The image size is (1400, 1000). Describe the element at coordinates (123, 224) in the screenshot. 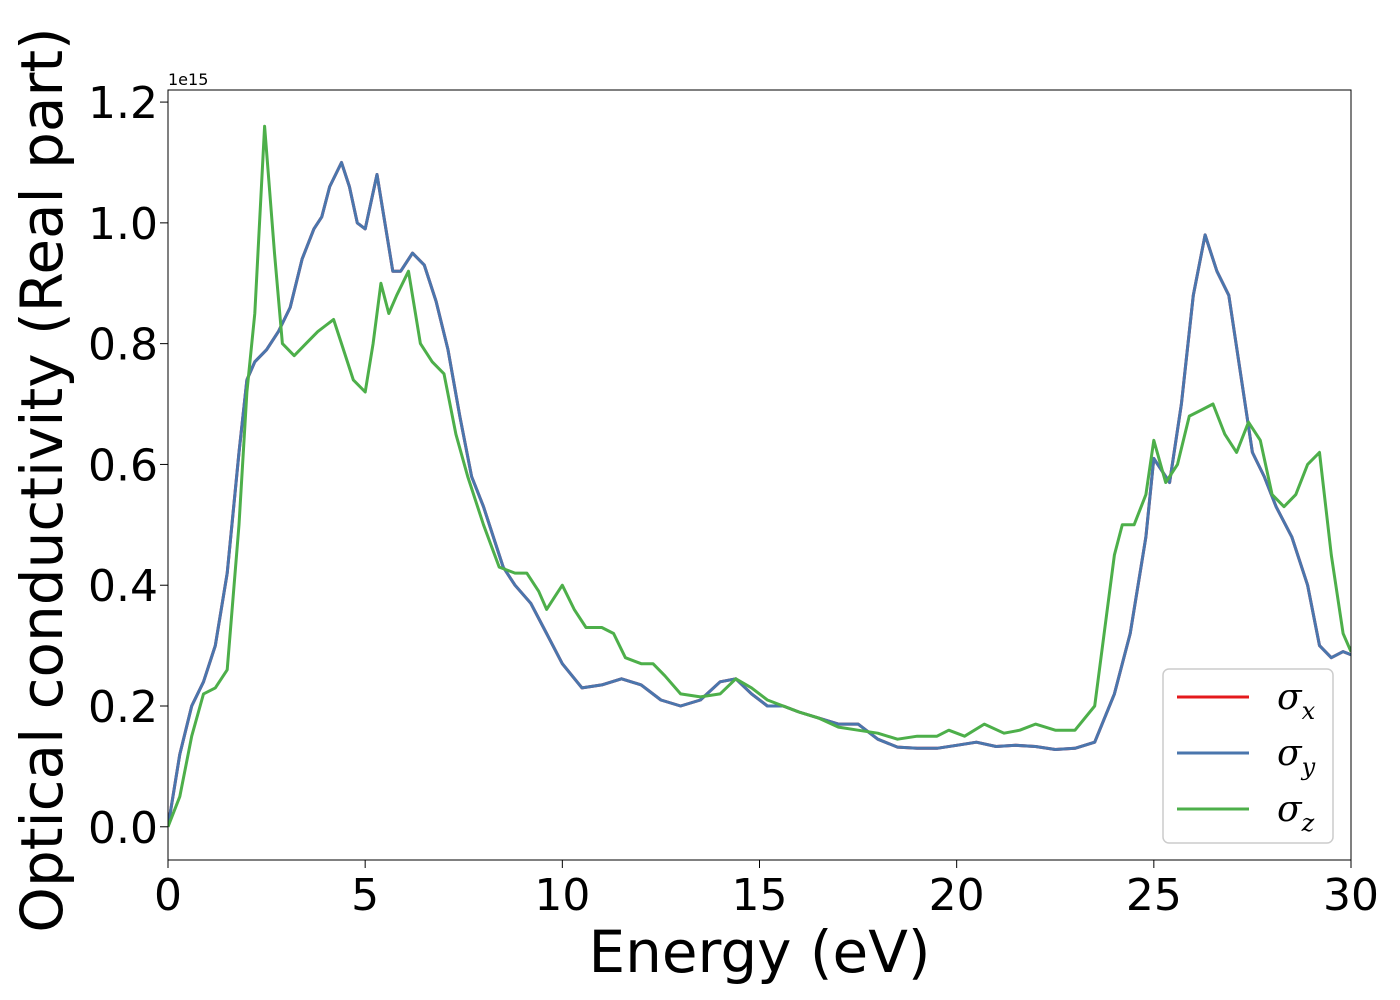

I see `y-tick-label: 1.0` at that location.